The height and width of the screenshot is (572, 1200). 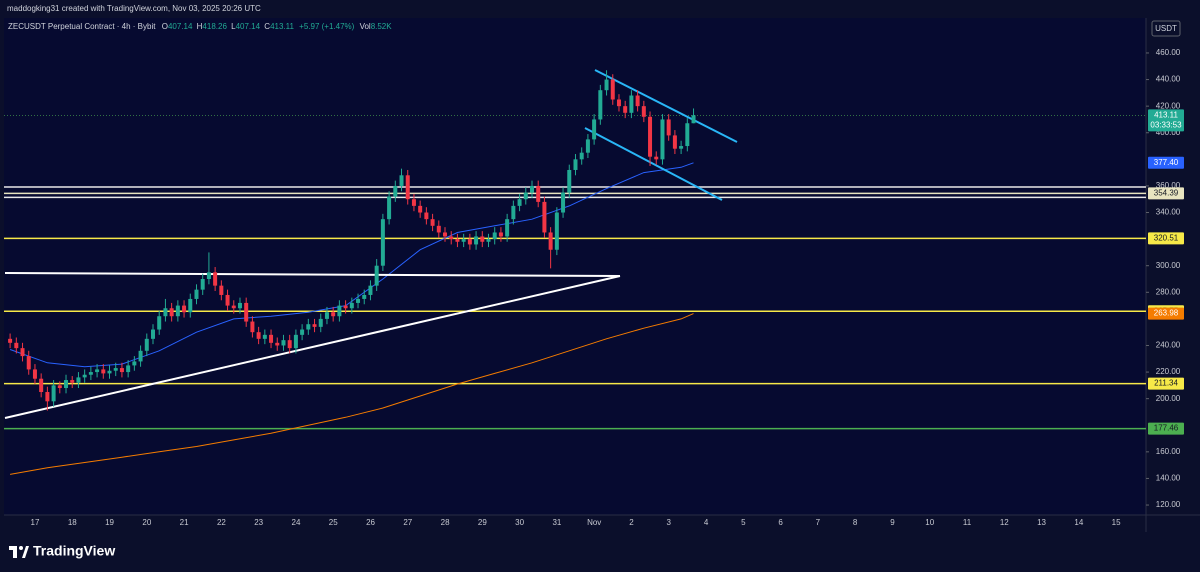 What do you see at coordinates (482, 522) in the screenshot?
I see `x-tick-label: 29` at bounding box center [482, 522].